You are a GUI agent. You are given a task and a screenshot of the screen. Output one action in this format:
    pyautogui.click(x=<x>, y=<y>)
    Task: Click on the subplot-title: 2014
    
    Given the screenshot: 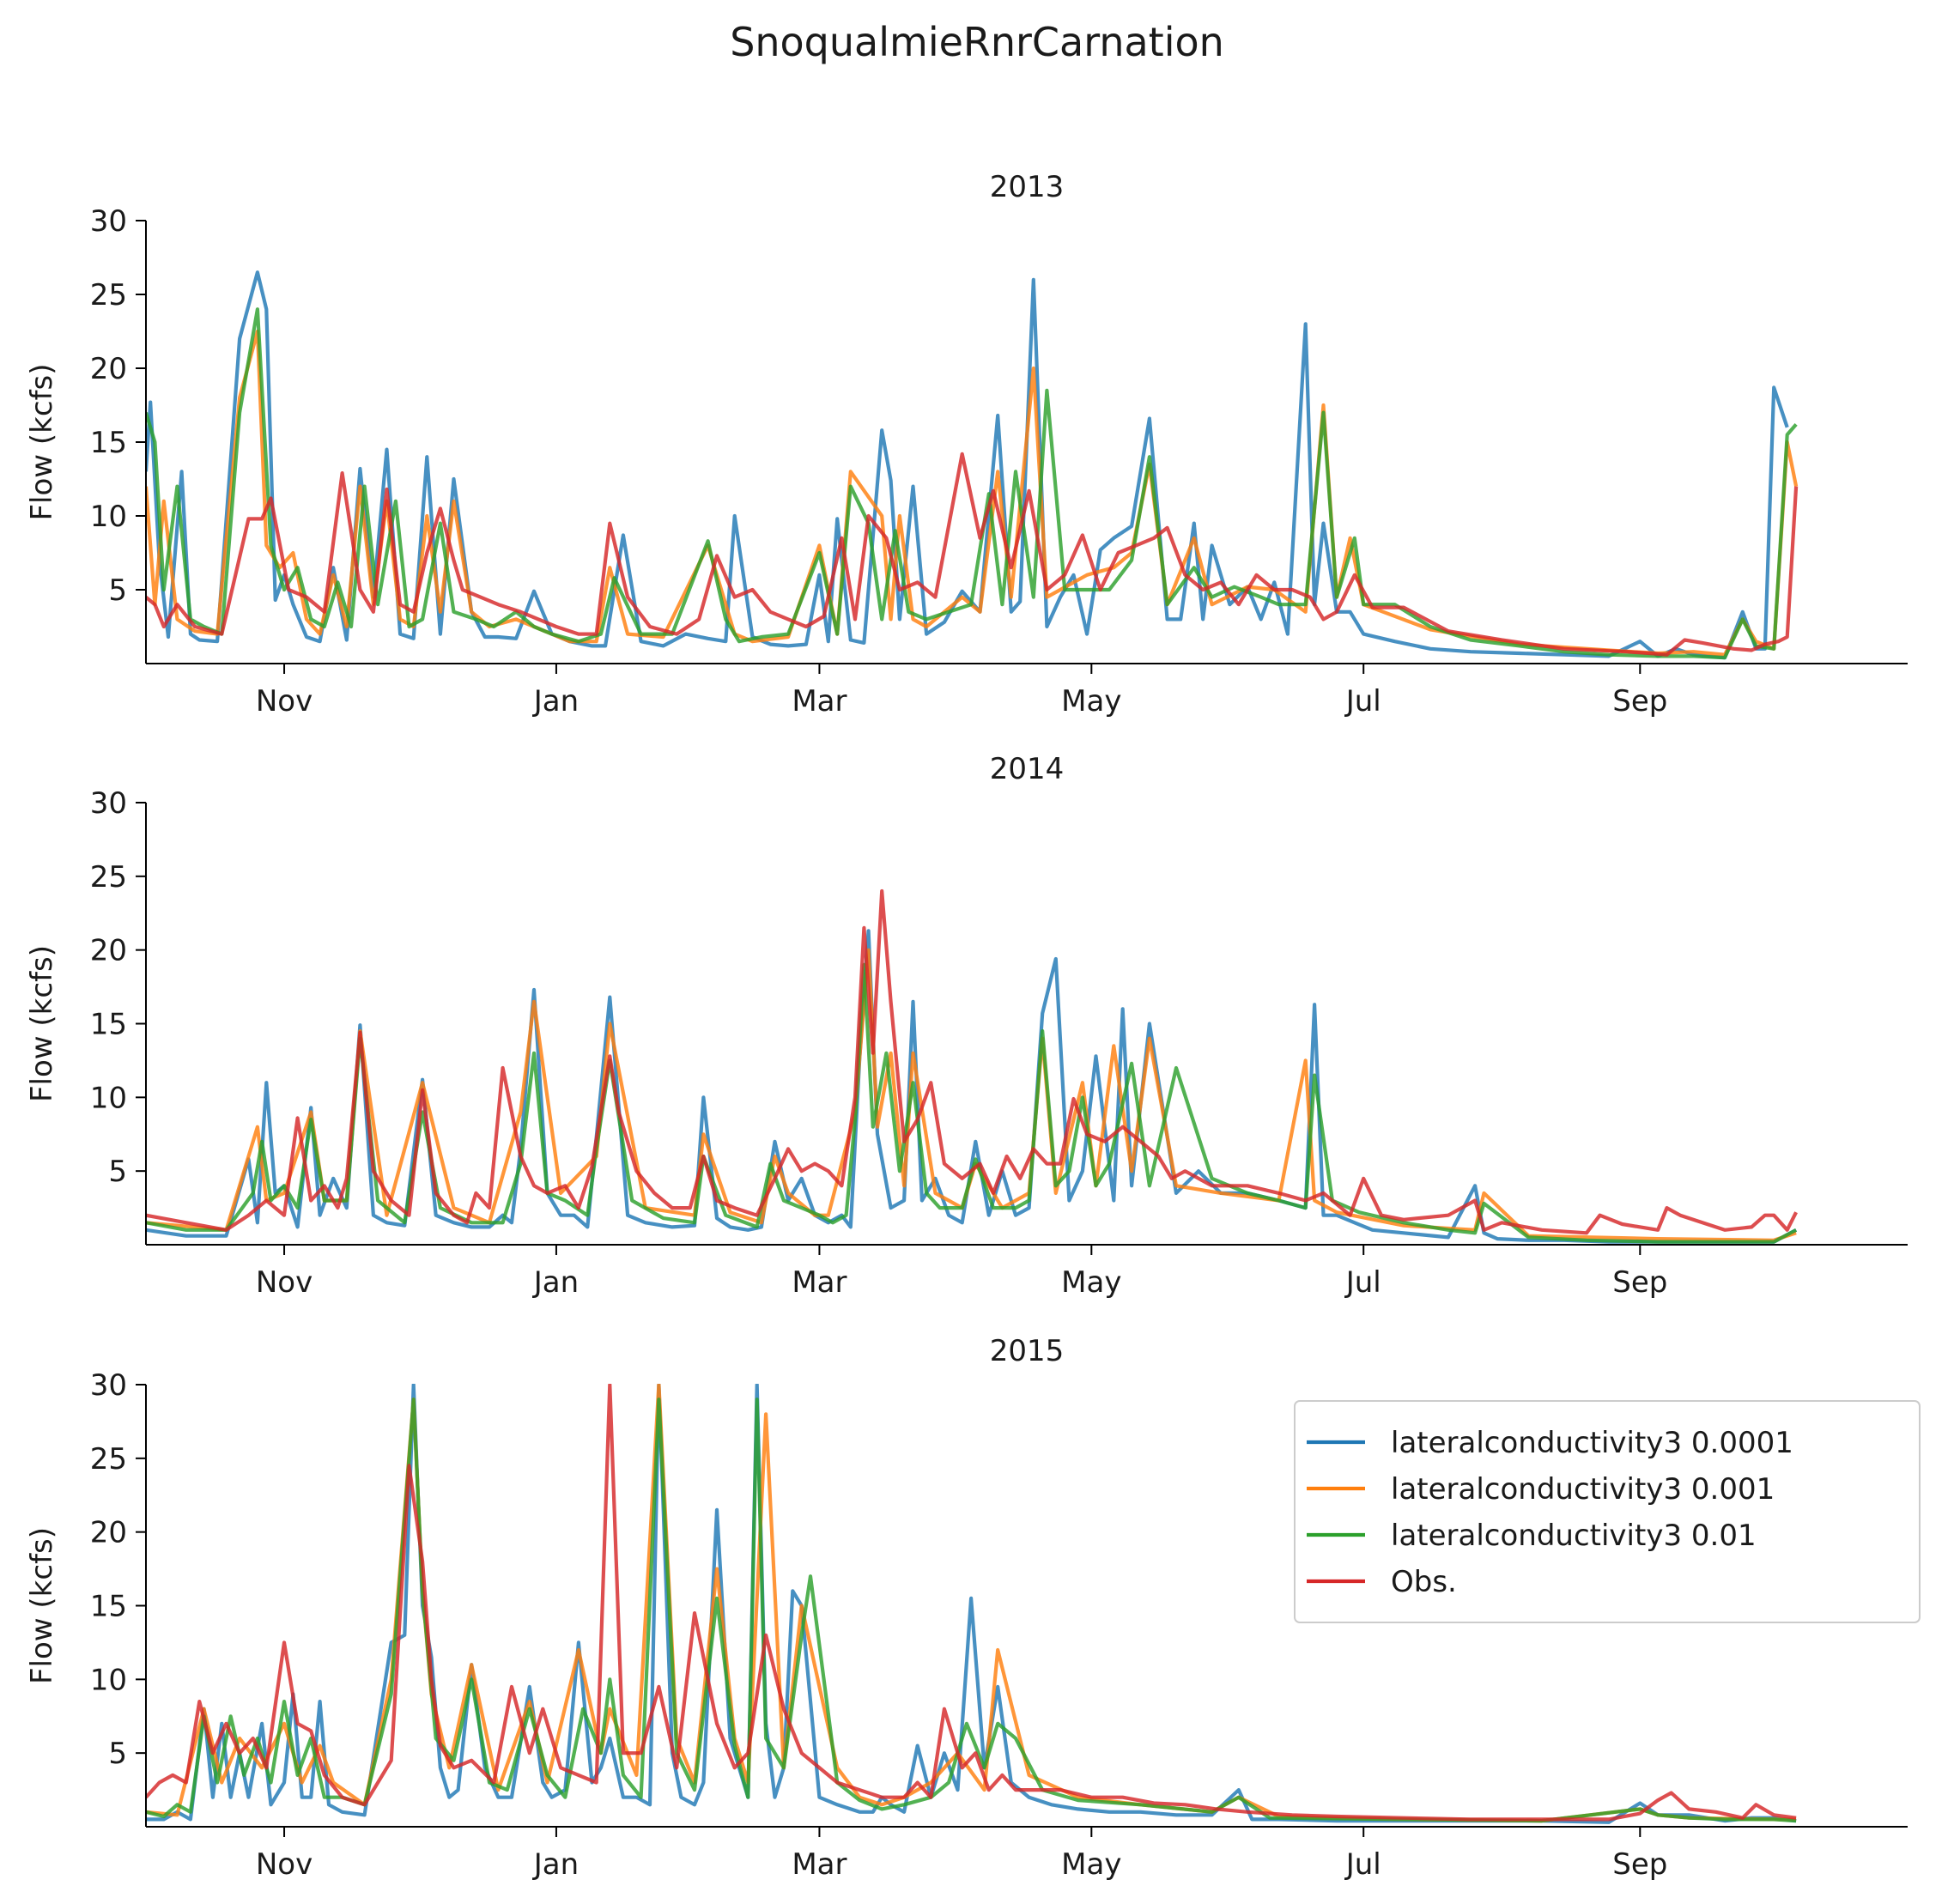 What is the action you would take?
    pyautogui.click(x=1027, y=769)
    